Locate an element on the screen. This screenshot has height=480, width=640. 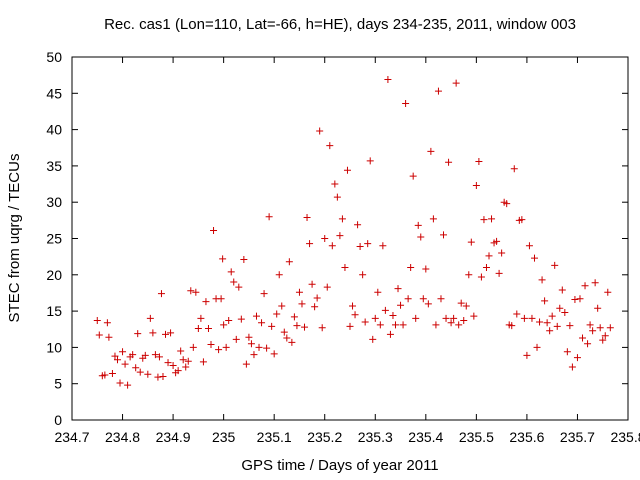
x-tick-label: 235.5 is located at coordinates (476, 437).